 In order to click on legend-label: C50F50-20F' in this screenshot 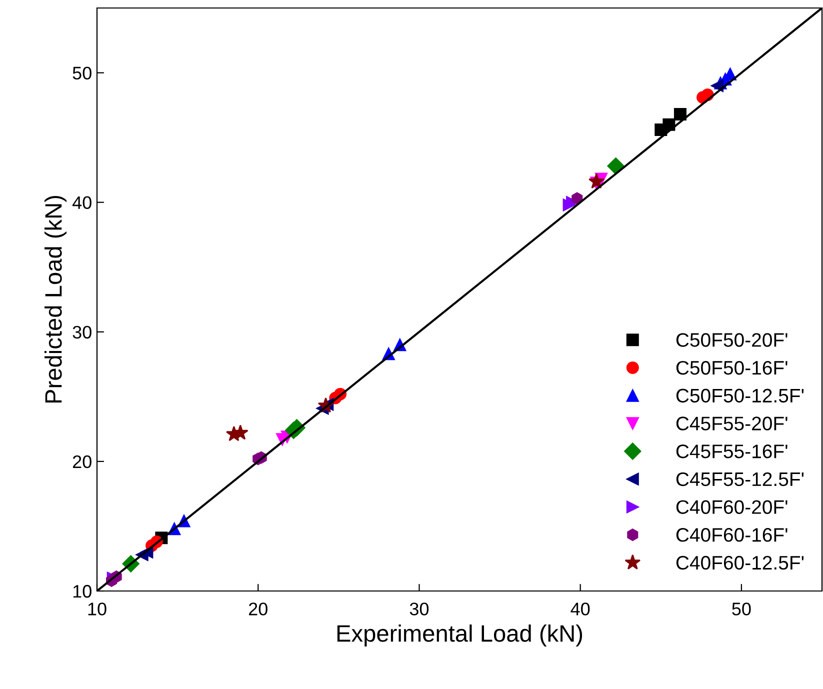, I will do `click(732, 340)`.